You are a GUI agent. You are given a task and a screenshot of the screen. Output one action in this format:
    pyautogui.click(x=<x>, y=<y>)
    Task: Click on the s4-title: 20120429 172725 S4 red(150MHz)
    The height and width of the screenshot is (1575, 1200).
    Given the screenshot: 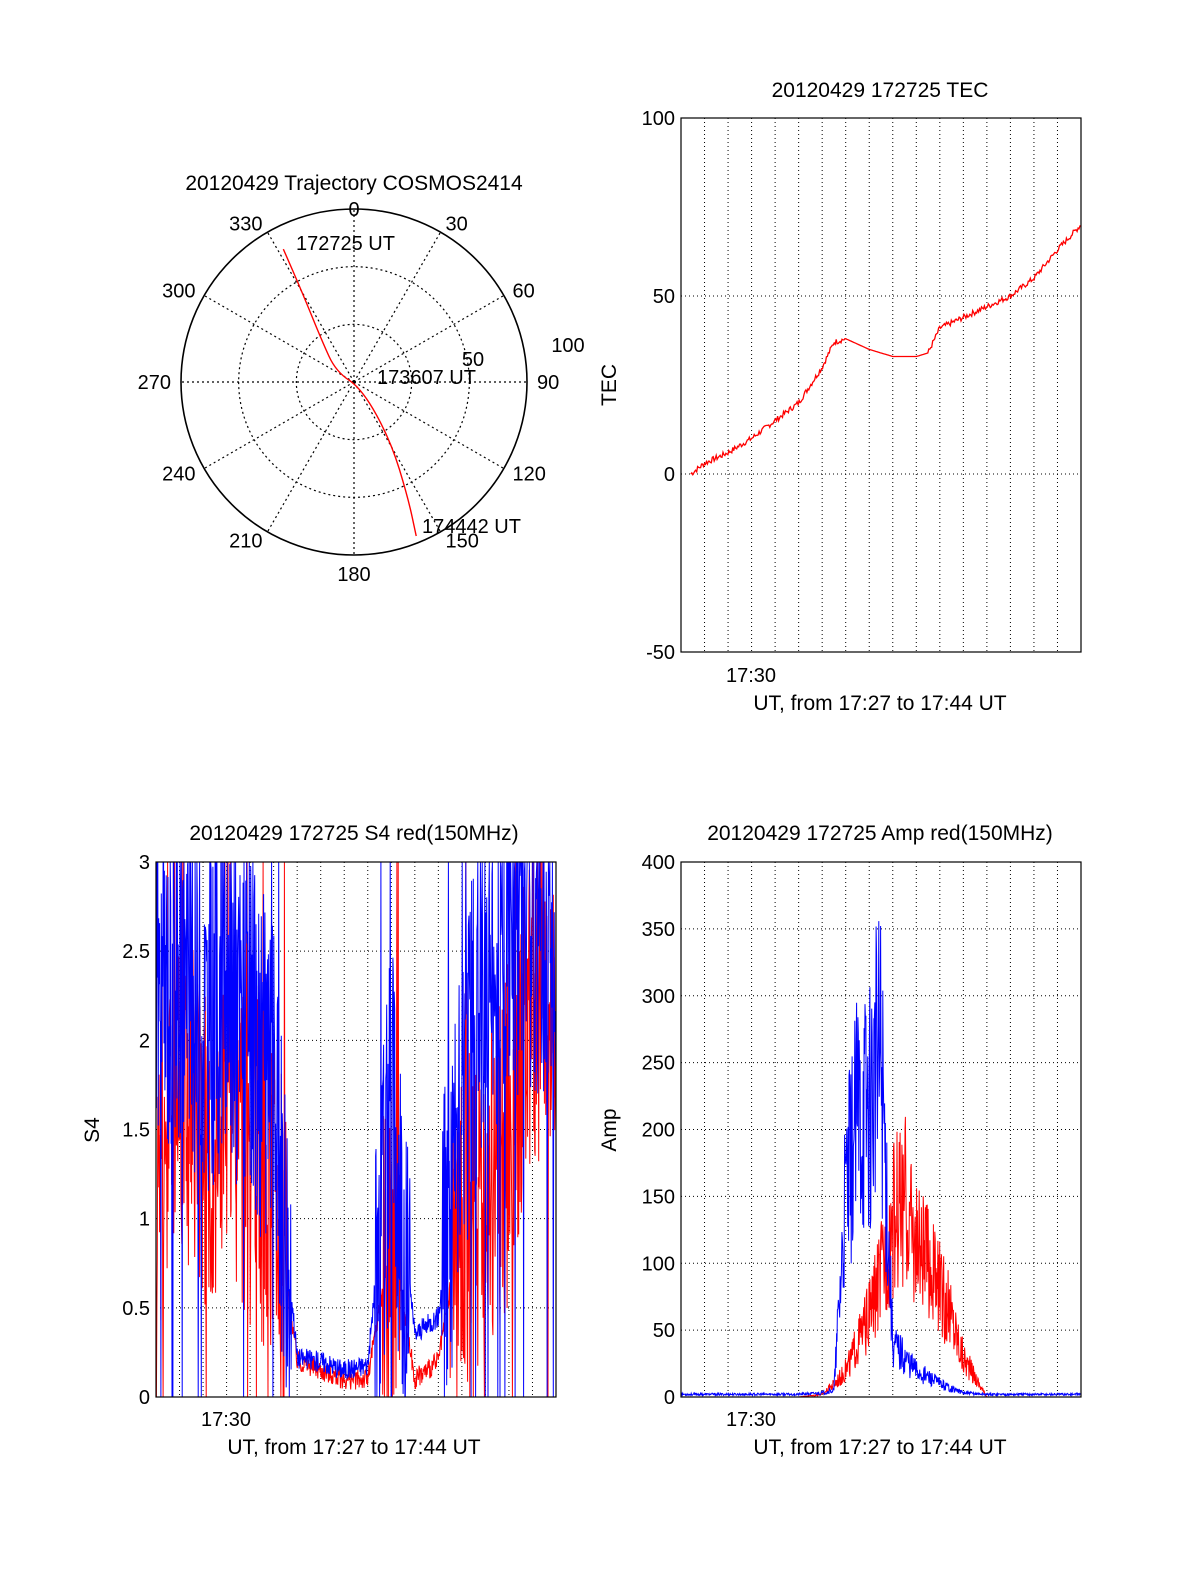 What is the action you would take?
    pyautogui.click(x=353, y=833)
    